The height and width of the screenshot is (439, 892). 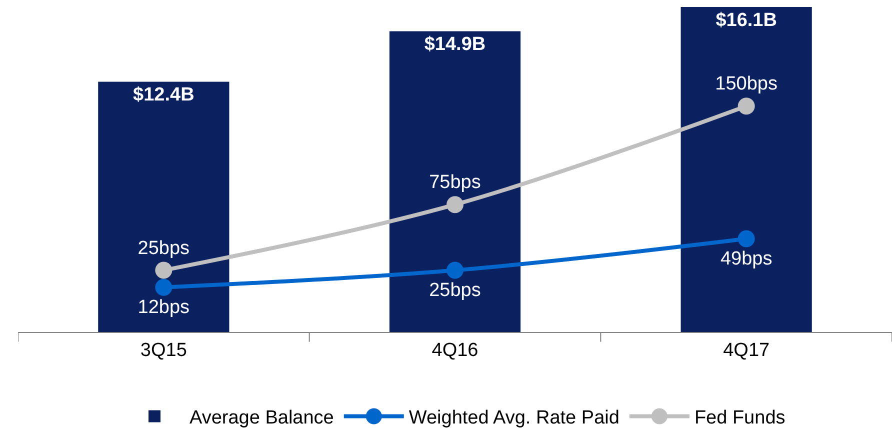 What do you see at coordinates (746, 259) in the screenshot?
I see `data-label: 49bps` at bounding box center [746, 259].